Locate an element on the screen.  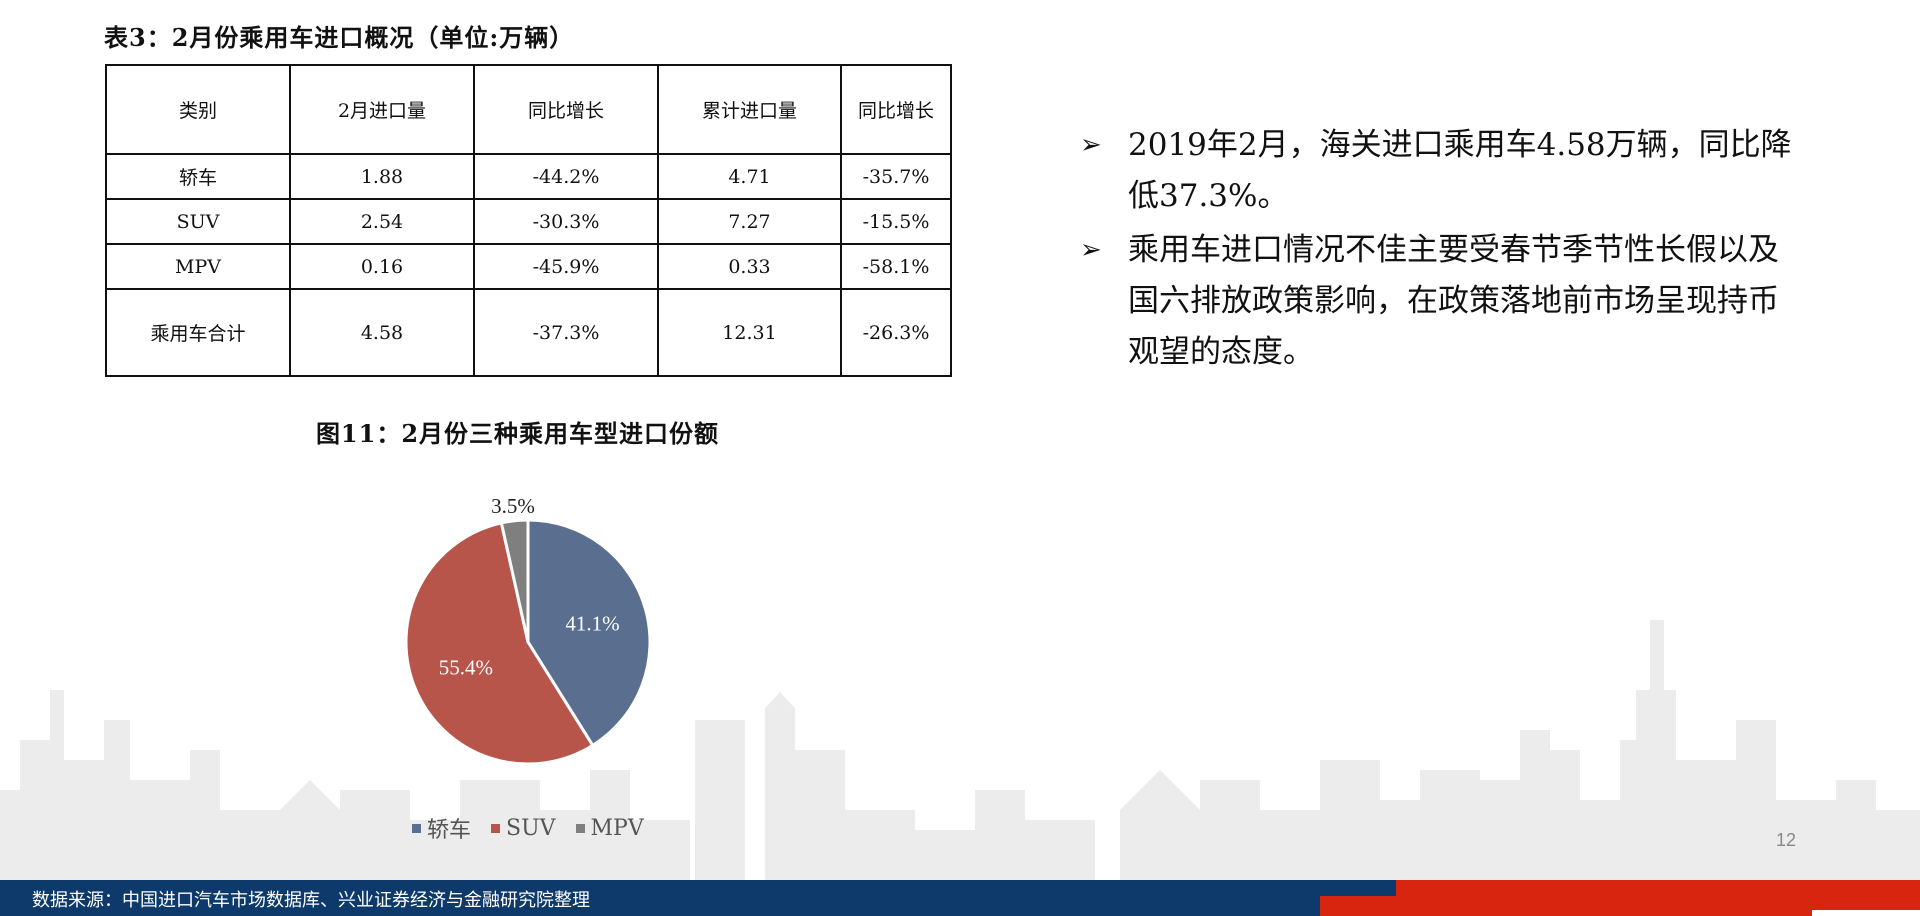
table-cell: -30.3% is located at coordinates (566, 221).